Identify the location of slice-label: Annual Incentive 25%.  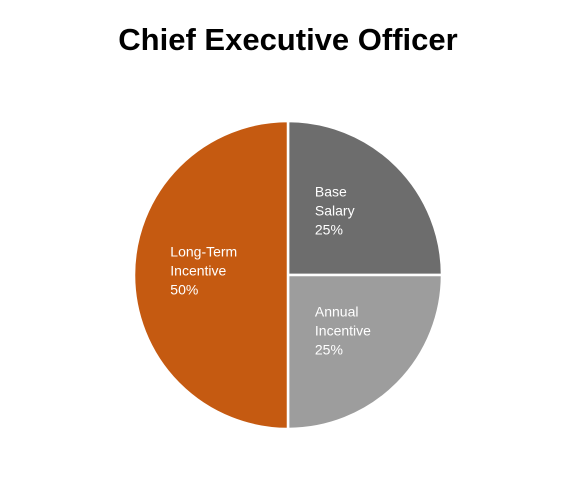
(360, 330).